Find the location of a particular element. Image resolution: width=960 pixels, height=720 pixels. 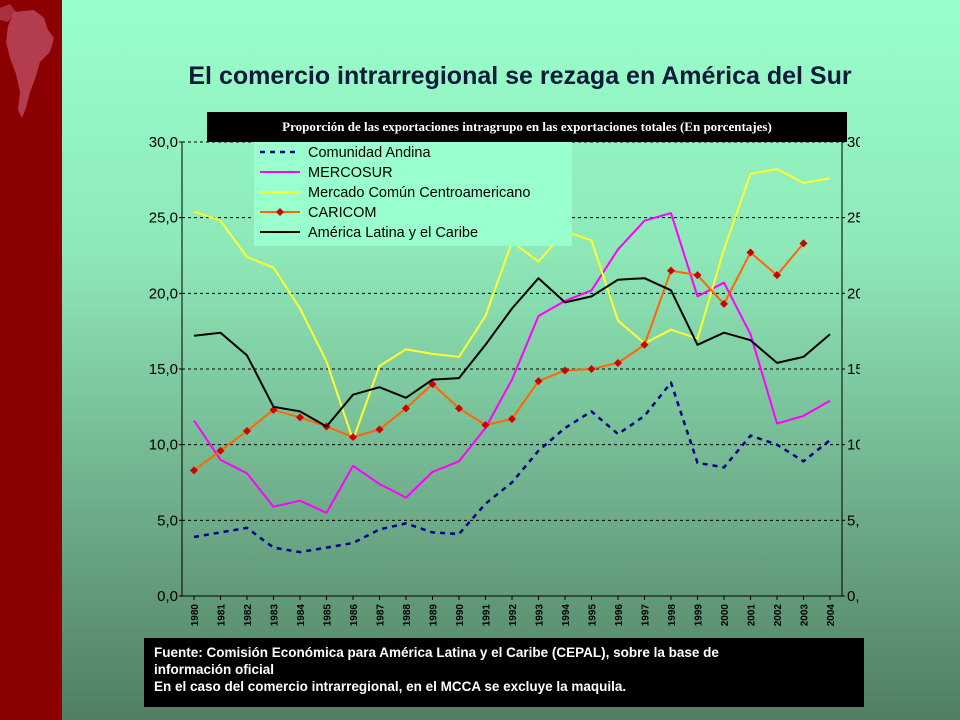

left-accent-bar is located at coordinates (31, 360).